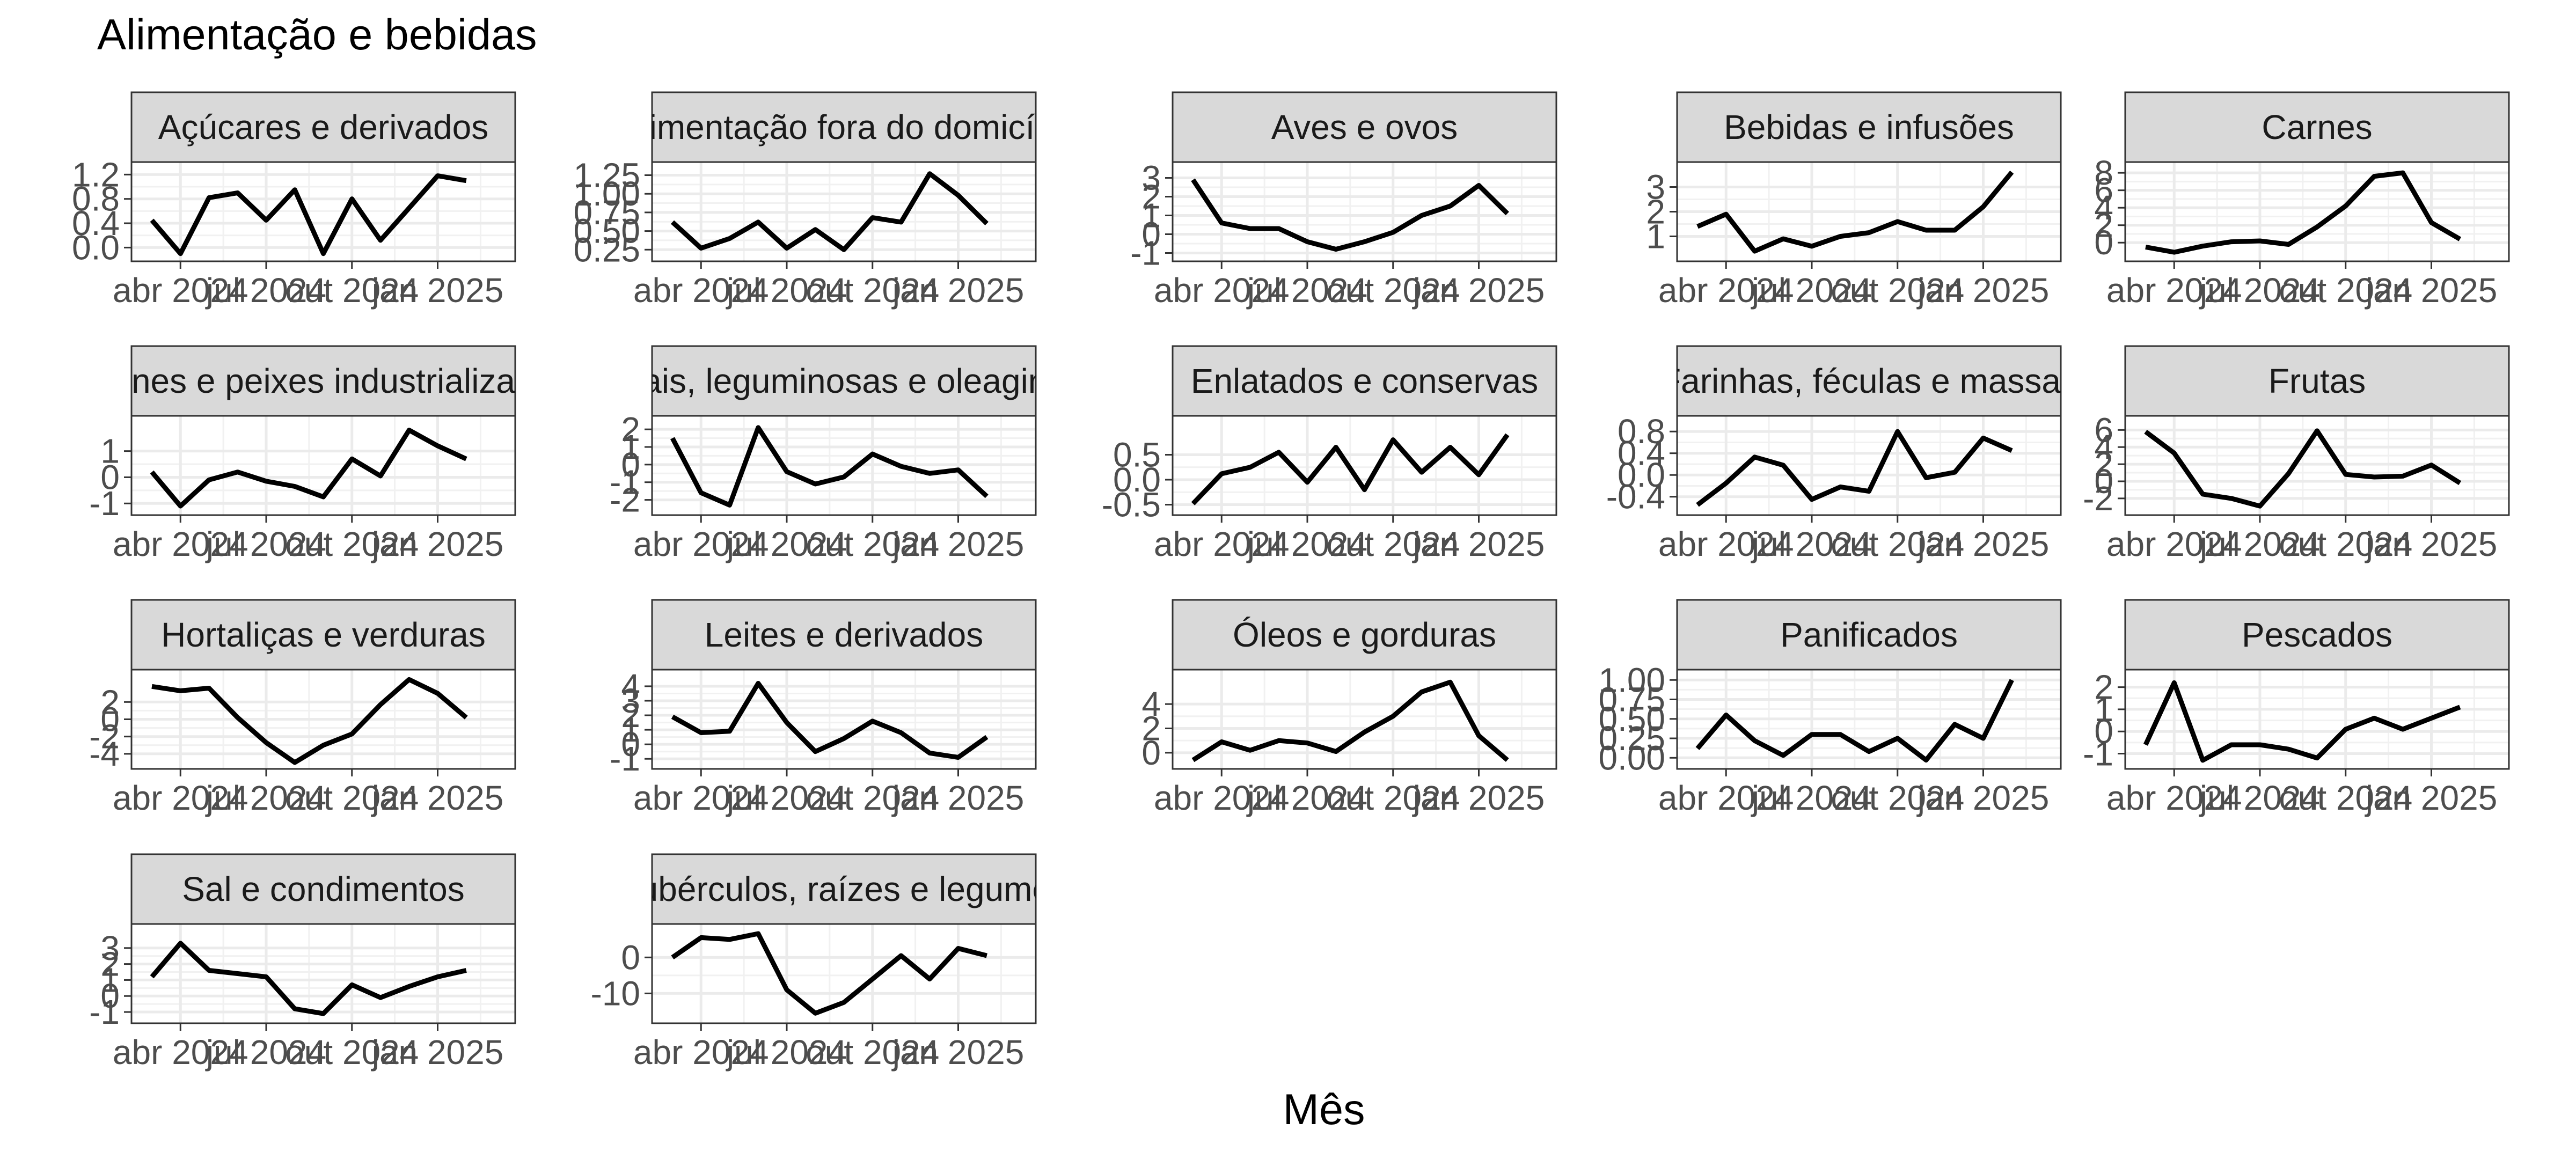 Image resolution: width=2576 pixels, height=1159 pixels. Describe the element at coordinates (616, 993) in the screenshot. I see `y-tick-label: -10` at that location.